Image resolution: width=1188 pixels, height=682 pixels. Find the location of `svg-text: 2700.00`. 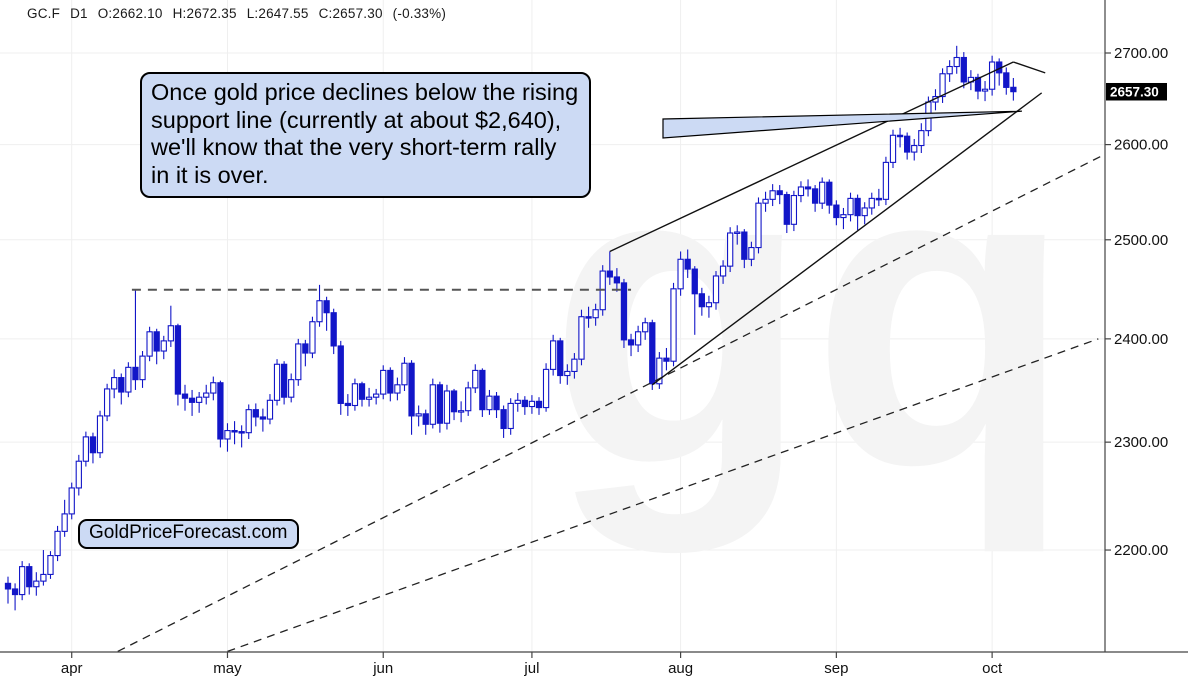

svg-text: 2700.00 is located at coordinates (1141, 53).